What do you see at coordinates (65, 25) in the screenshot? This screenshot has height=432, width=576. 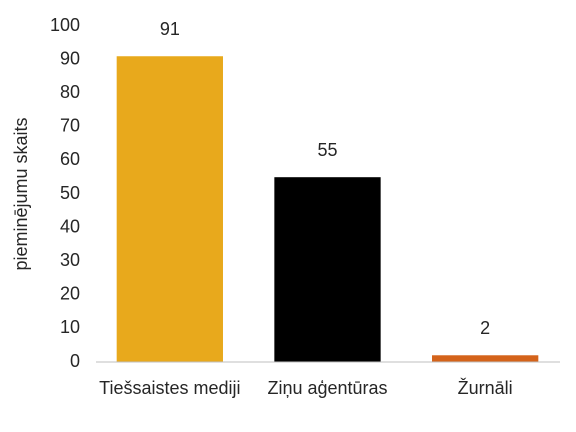 I see `y-tick-label: 100` at bounding box center [65, 25].